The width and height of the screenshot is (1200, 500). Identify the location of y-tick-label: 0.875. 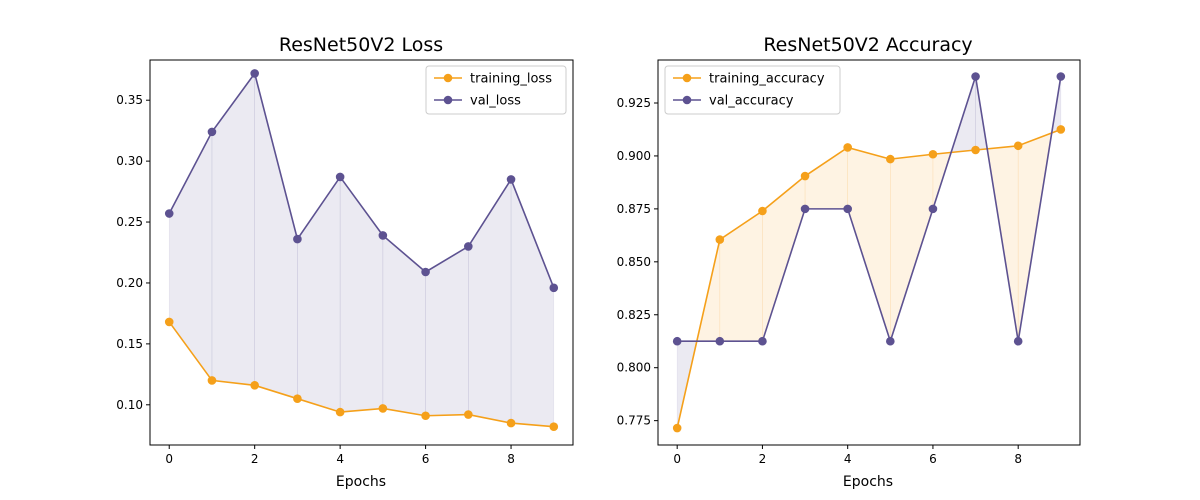
(634, 209).